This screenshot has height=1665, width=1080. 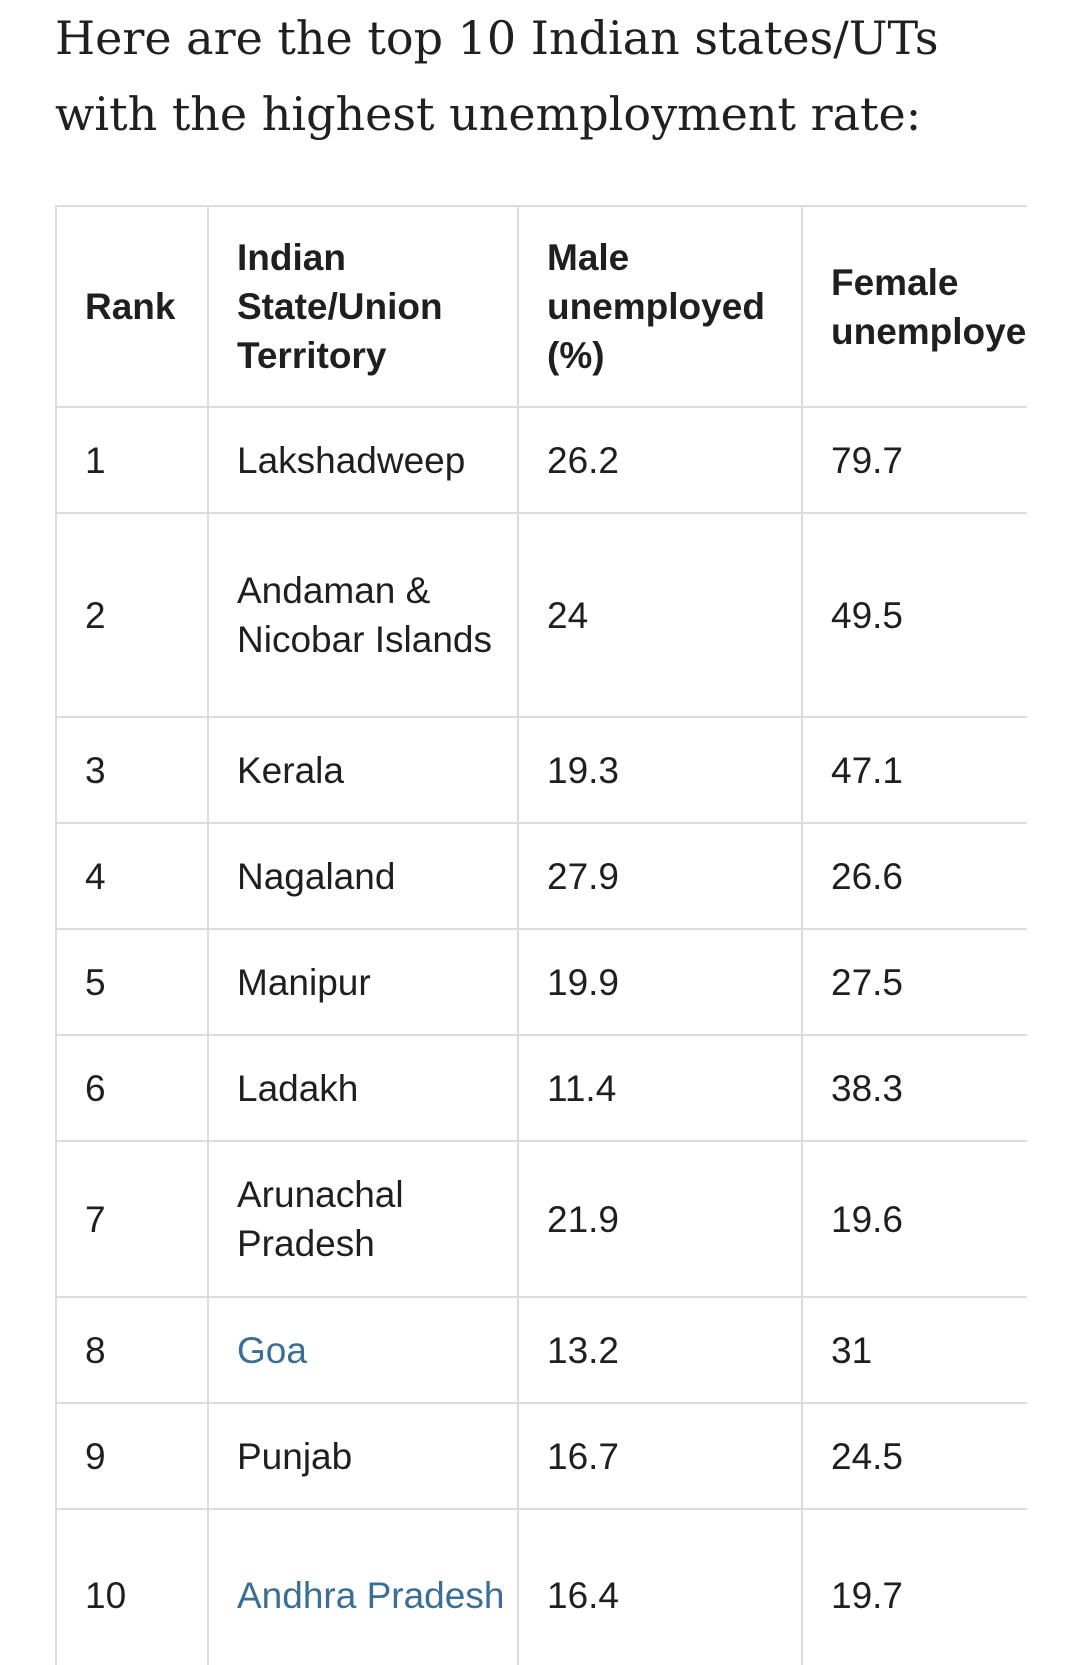 I want to click on state-cell: Goa, so click(x=363, y=1350).